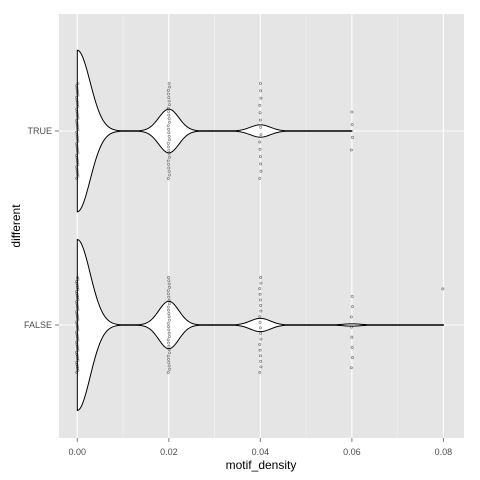 The width and height of the screenshot is (480, 480). What do you see at coordinates (169, 452) in the screenshot?
I see `x-tick-label: 0.02` at bounding box center [169, 452].